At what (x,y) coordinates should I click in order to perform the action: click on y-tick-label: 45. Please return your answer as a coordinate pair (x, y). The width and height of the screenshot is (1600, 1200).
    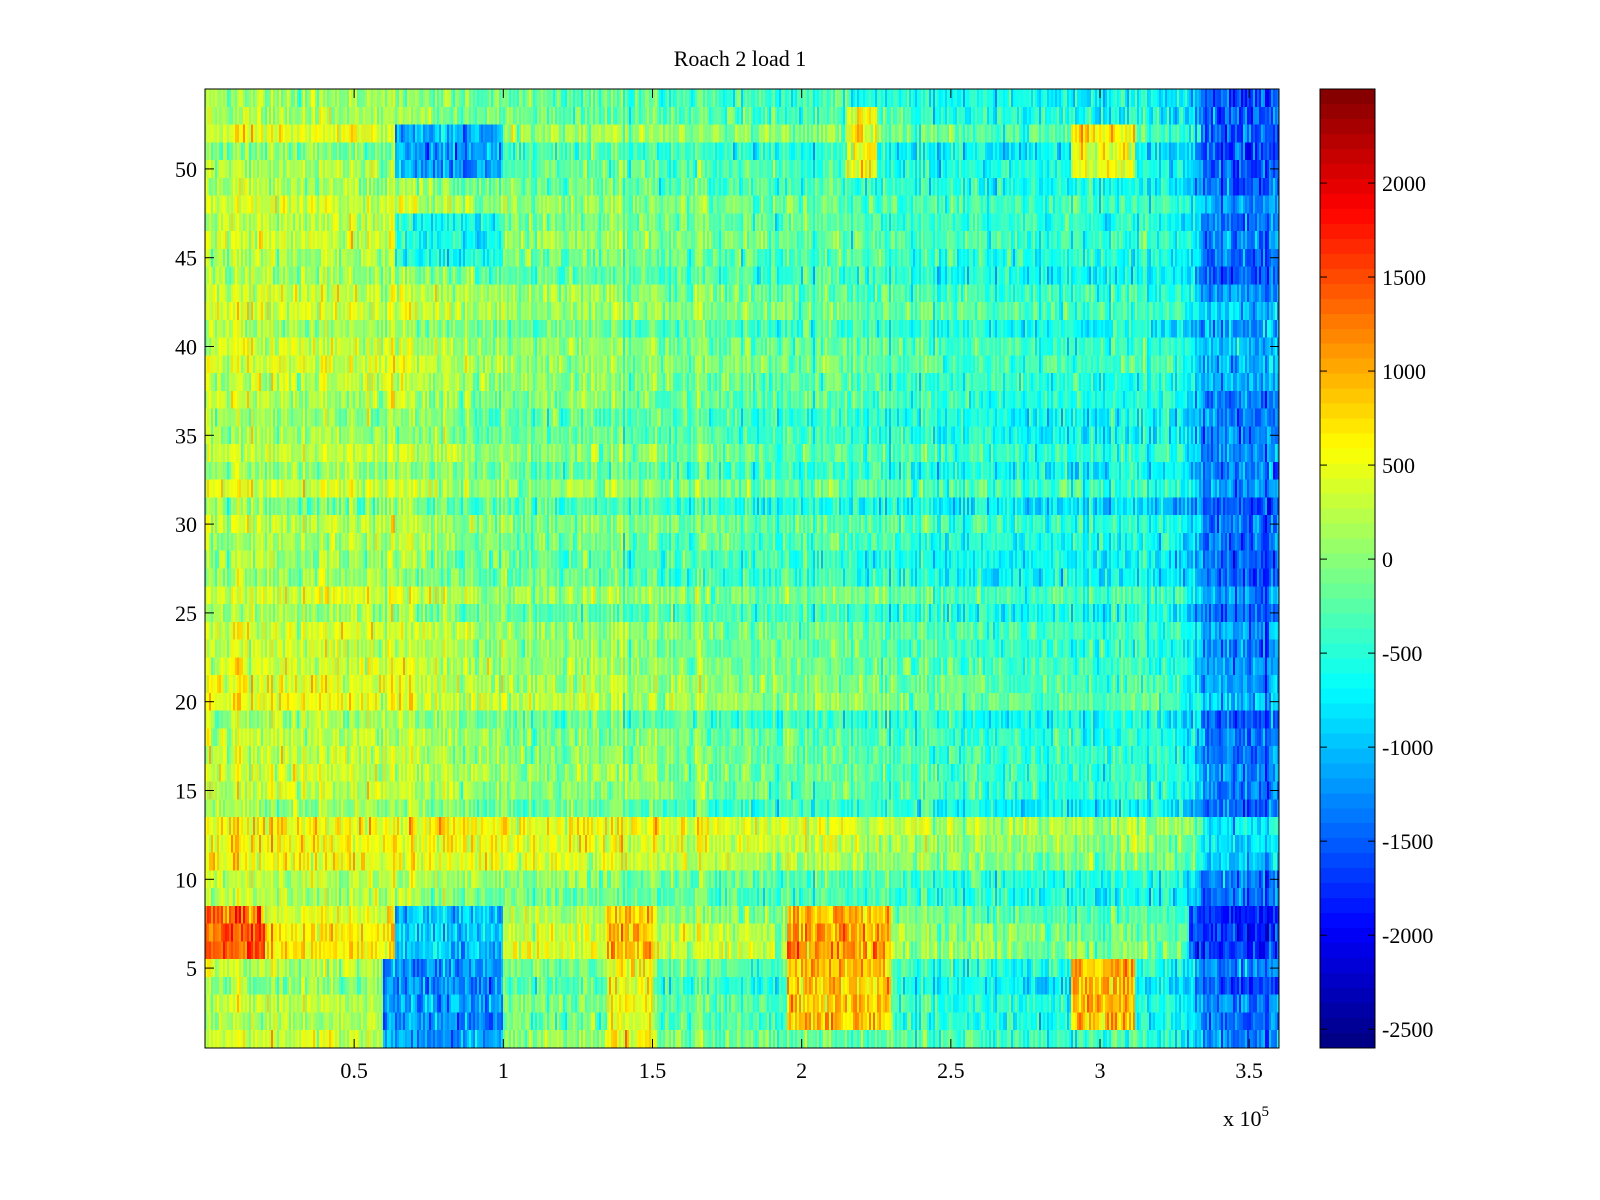
    Looking at the image, I should click on (186, 258).